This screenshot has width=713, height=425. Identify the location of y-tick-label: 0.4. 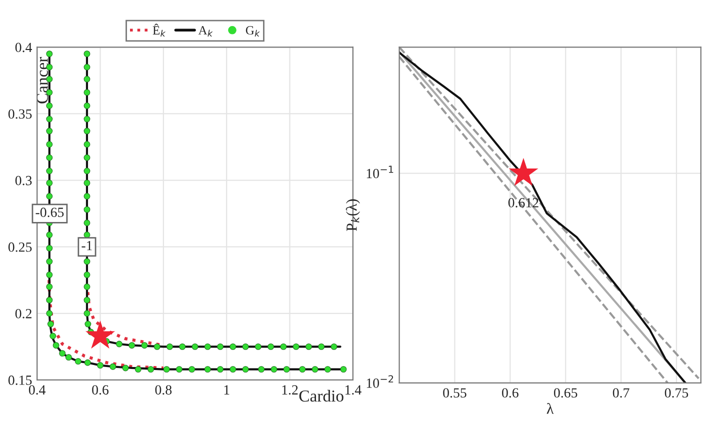
(23, 47).